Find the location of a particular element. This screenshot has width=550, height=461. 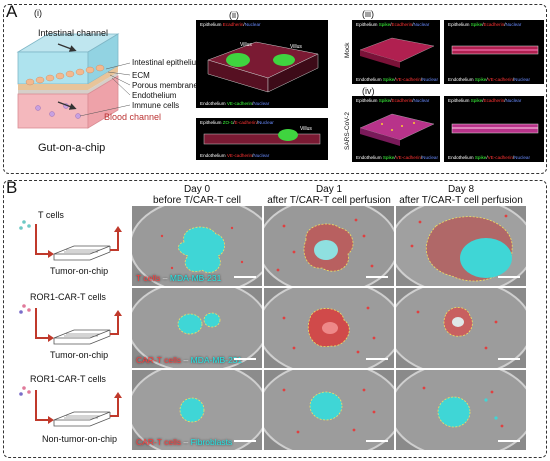

ii-top-bottom-1: Endothelium is located at coordinates (213, 103).